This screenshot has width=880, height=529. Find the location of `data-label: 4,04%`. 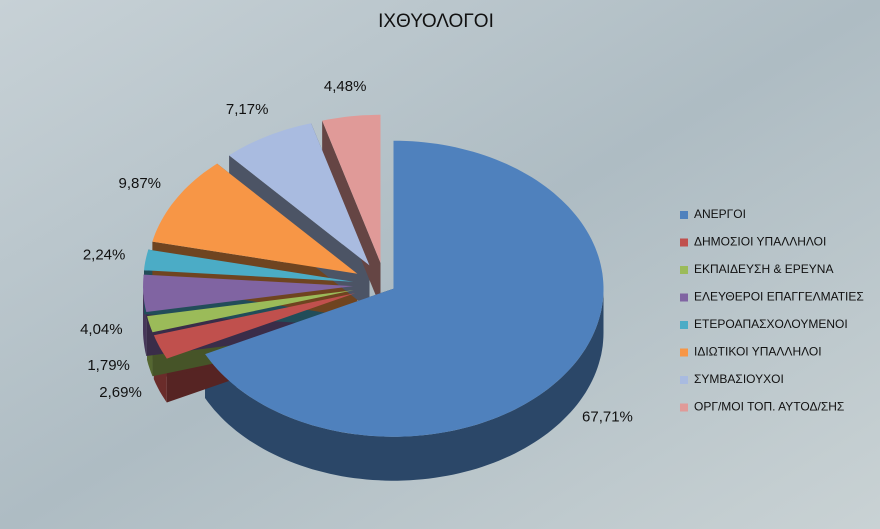

data-label: 4,04% is located at coordinates (101, 329).